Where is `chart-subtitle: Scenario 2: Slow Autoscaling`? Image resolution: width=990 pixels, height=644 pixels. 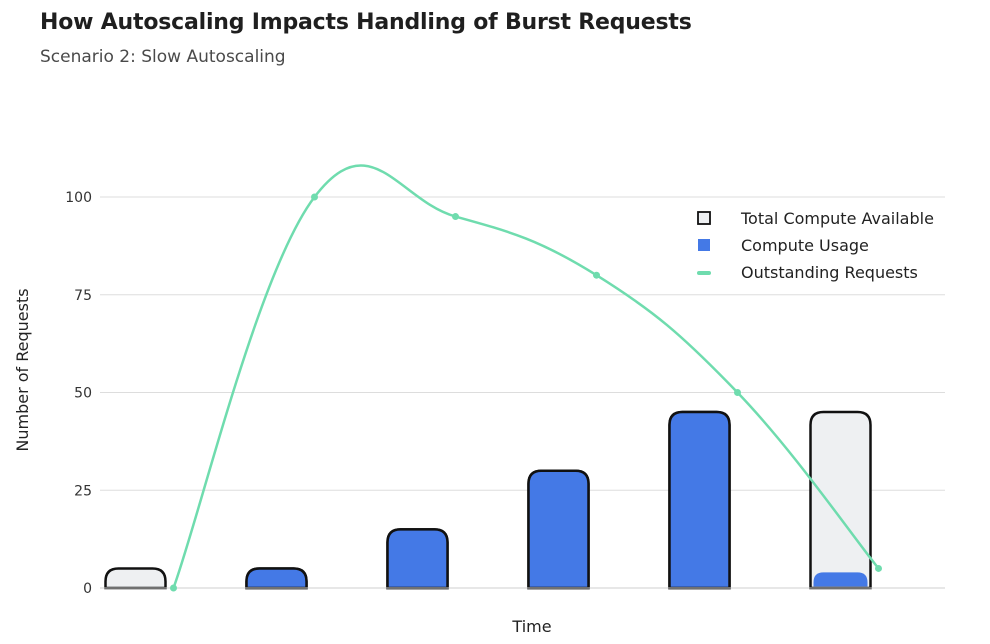
chart-subtitle: Scenario 2: Slow Autoscaling is located at coordinates (163, 57).